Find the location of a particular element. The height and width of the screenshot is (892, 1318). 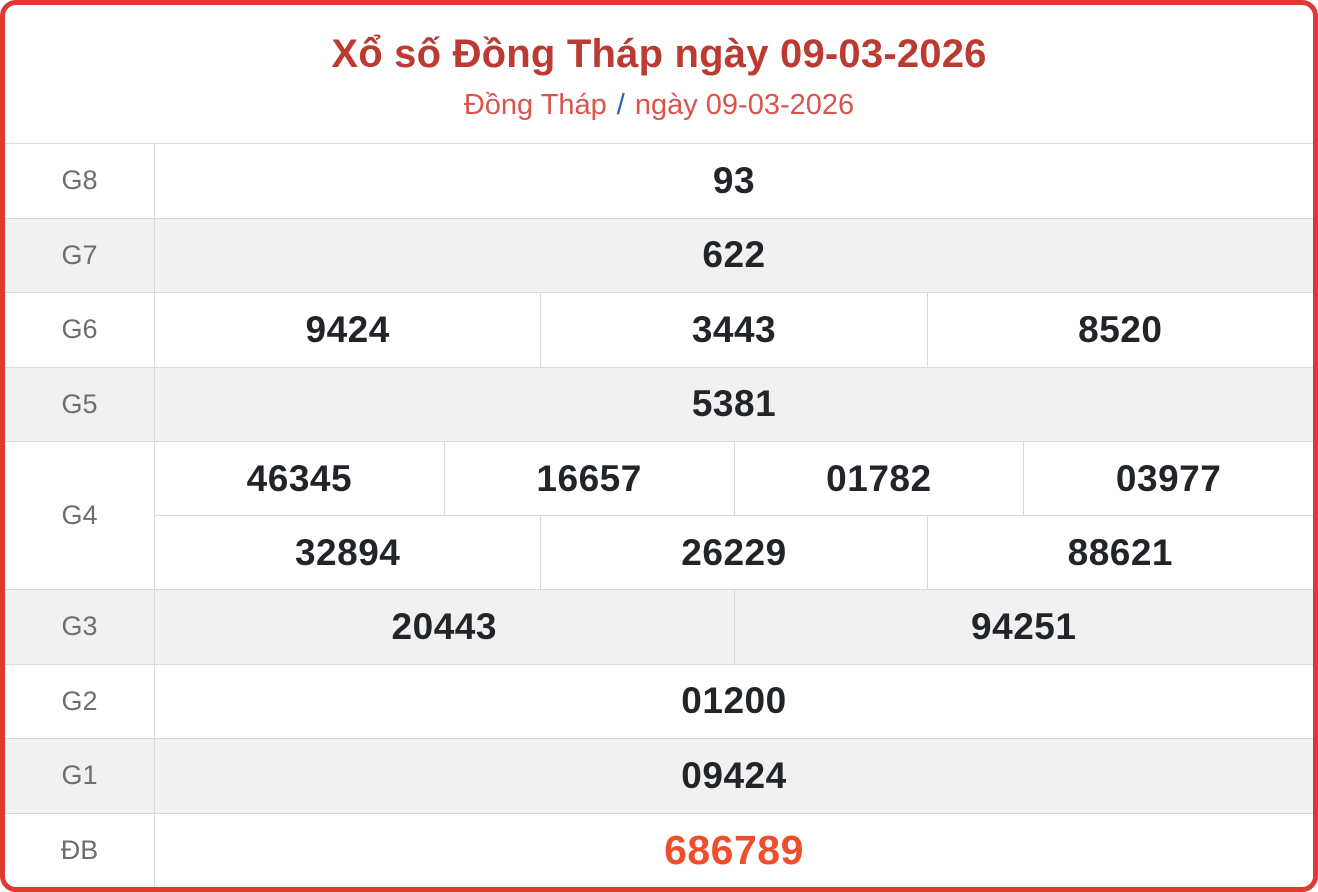

breadcrumb-date-link: ngày 09-03-2026 is located at coordinates (744, 105).